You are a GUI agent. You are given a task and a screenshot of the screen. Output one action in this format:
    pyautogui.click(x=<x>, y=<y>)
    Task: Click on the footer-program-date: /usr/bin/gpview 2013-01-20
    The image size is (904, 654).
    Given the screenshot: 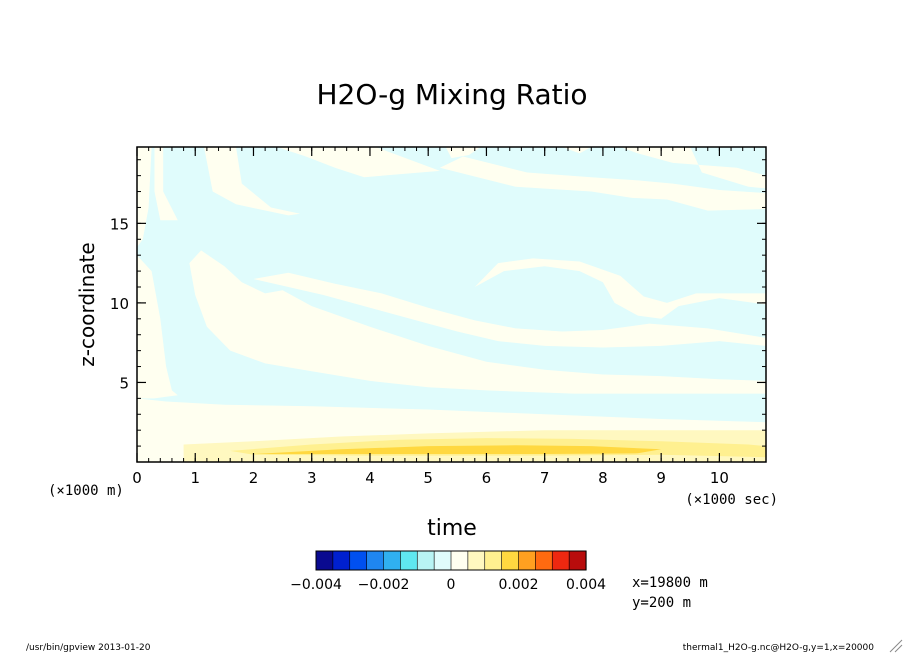 What is the action you would take?
    pyautogui.click(x=88, y=648)
    